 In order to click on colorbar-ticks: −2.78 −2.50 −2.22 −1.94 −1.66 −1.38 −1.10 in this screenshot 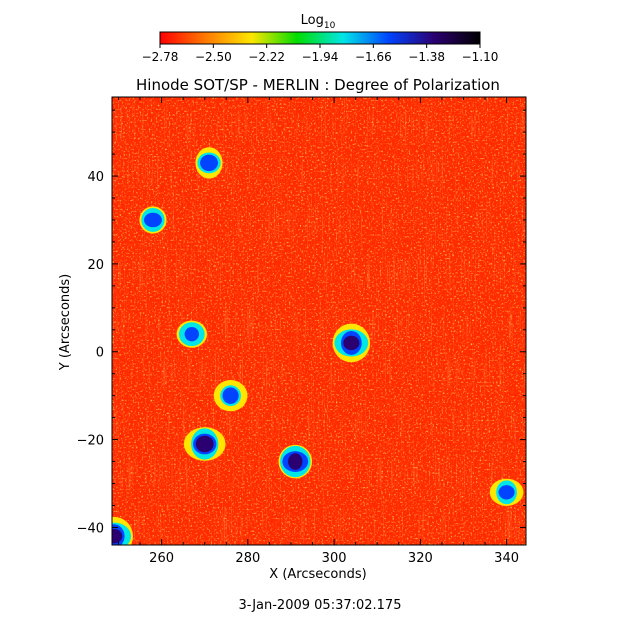, I will do `click(320, 54)`.